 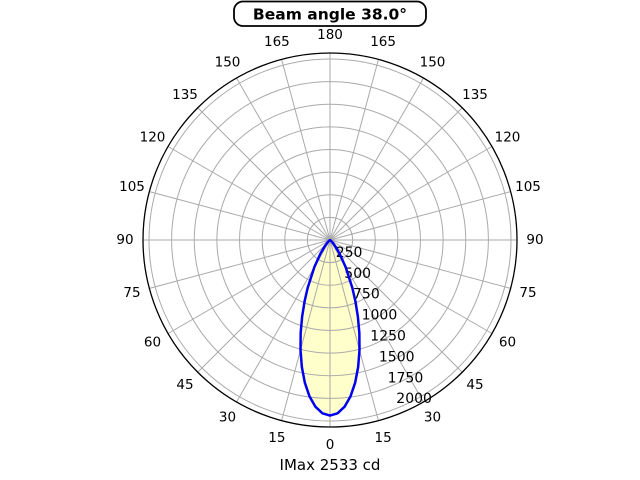 What do you see at coordinates (474, 385) in the screenshot?
I see `angle-tick-label-45-right: 45` at bounding box center [474, 385].